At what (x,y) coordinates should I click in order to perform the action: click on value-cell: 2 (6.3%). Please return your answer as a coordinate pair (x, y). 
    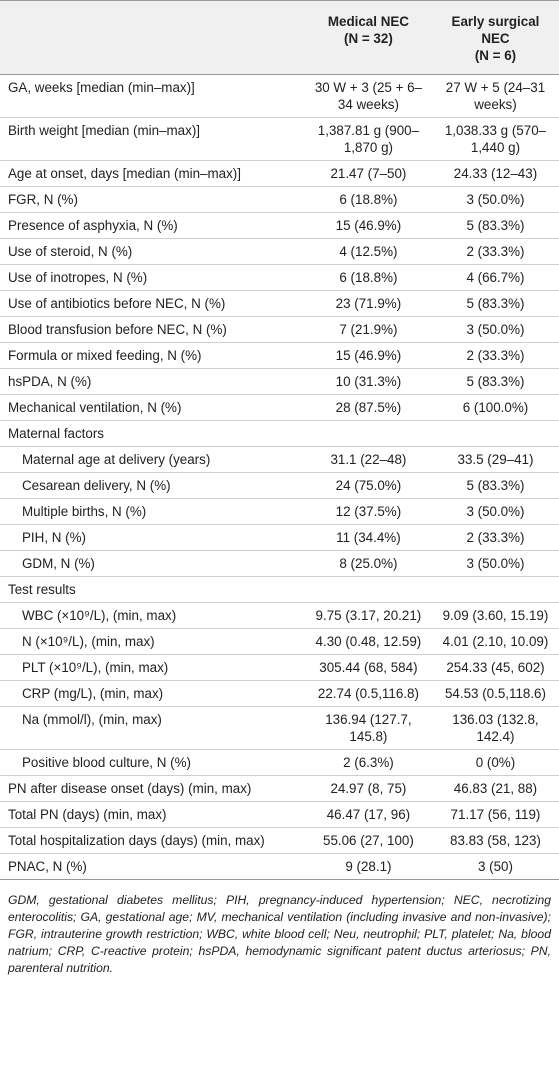
    Looking at the image, I should click on (368, 762).